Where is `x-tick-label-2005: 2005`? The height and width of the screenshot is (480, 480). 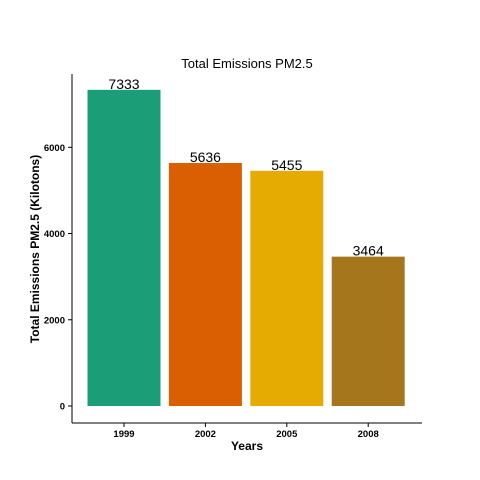 x-tick-label-2005: 2005 is located at coordinates (287, 434).